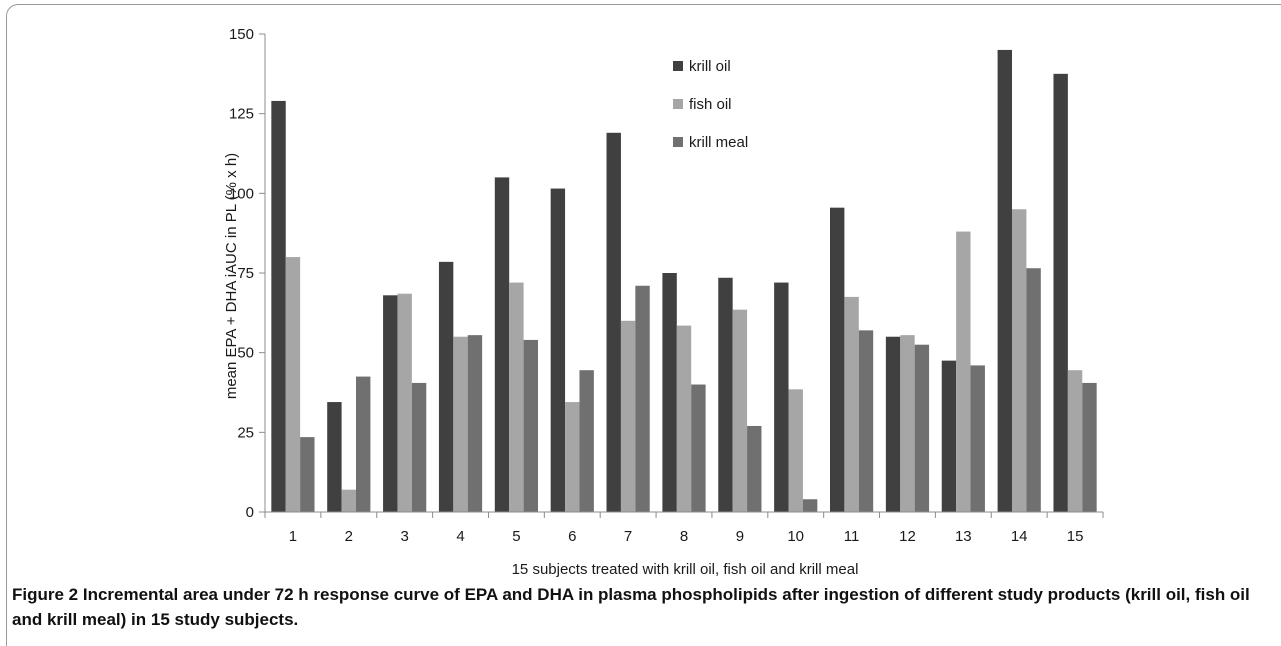  What do you see at coordinates (293, 536) in the screenshot?
I see `x-tick-label: 1` at bounding box center [293, 536].